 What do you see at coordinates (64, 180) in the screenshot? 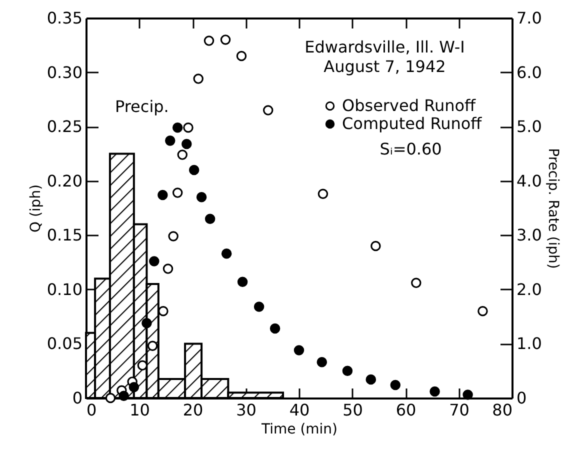
I see `y-tick-label: 0.20` at bounding box center [64, 180].